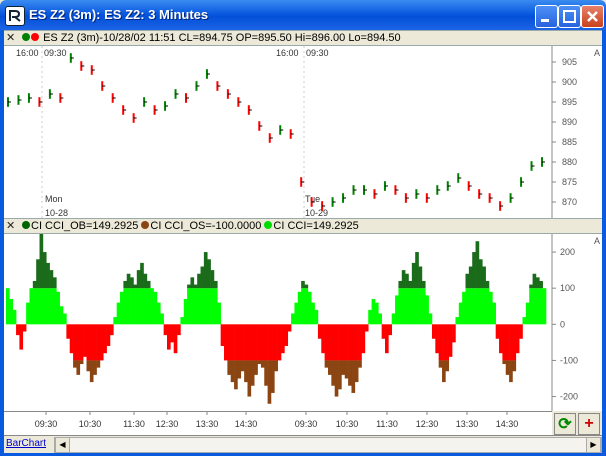 This screenshot has height=456, width=606. Describe the element at coordinates (546, 16) in the screenshot. I see `minimize-button` at that location.